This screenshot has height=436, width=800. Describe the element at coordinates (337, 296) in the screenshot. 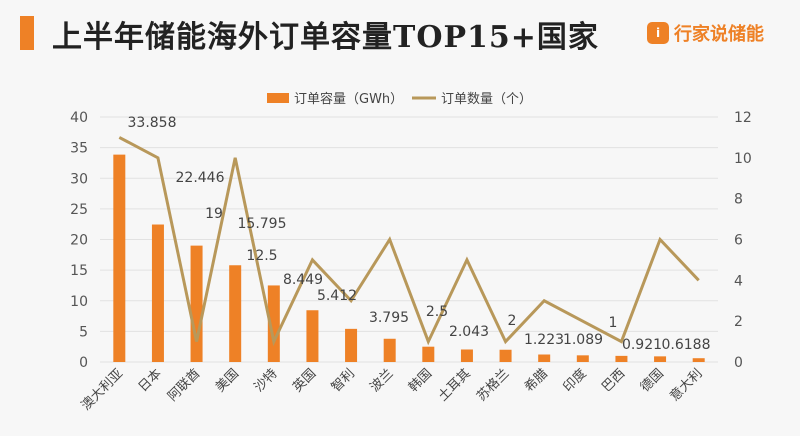

I see `bar-data-label: 5.412` at that location.